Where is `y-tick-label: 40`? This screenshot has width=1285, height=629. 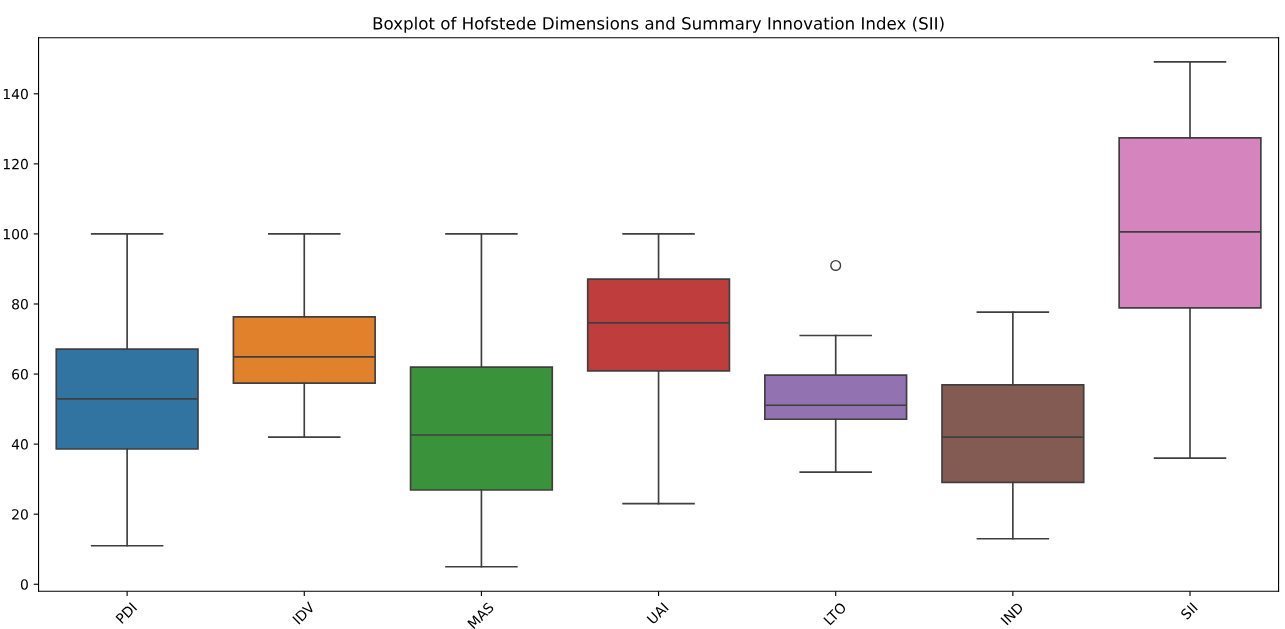
y-tick-label: 40 is located at coordinates (19, 444).